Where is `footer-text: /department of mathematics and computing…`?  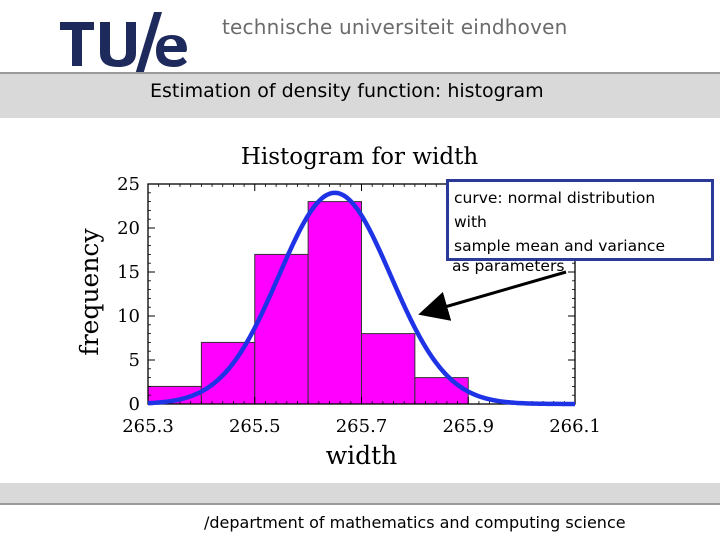 footer-text: /department of mathematics and computing… is located at coordinates (415, 522).